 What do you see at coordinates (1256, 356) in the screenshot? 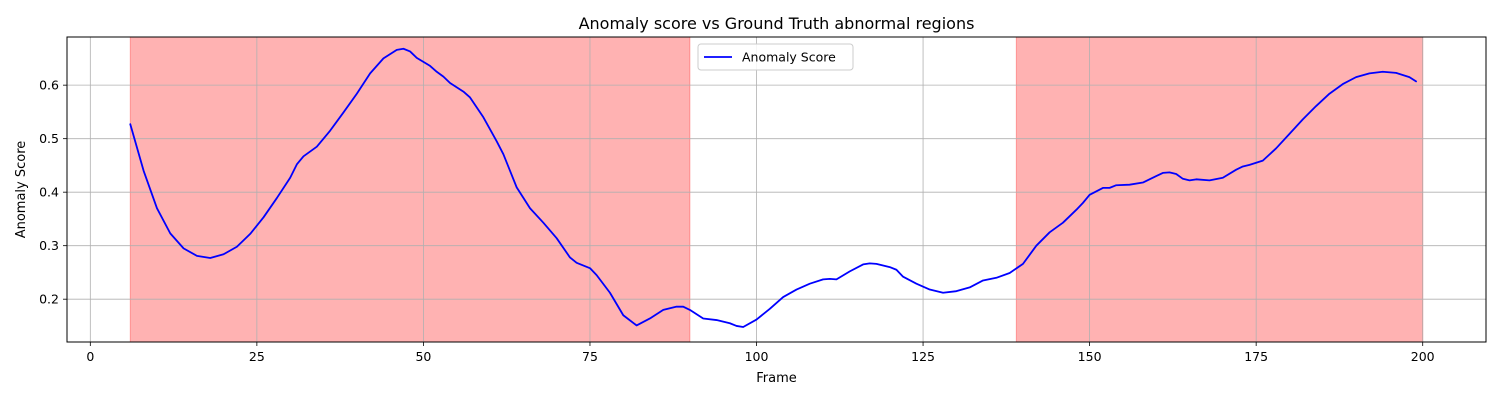
I see `x-tick-label: 175` at bounding box center [1256, 356].